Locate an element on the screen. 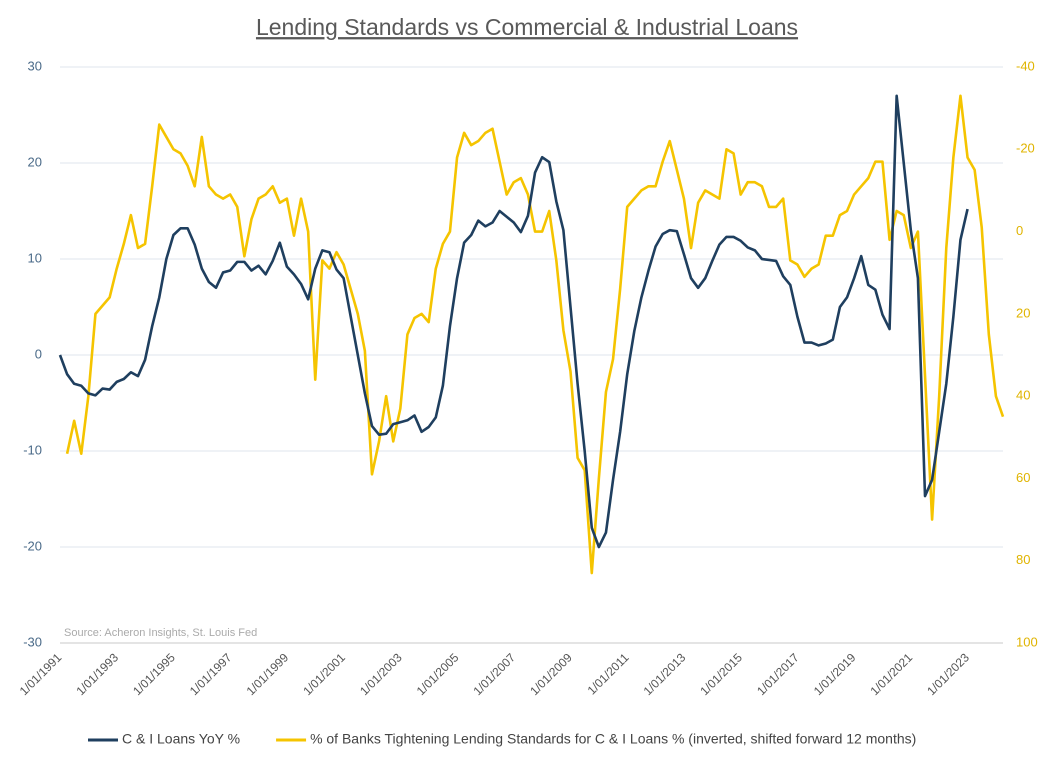 This screenshot has width=1054, height=768. y-tick-label: 0 is located at coordinates (38, 353).